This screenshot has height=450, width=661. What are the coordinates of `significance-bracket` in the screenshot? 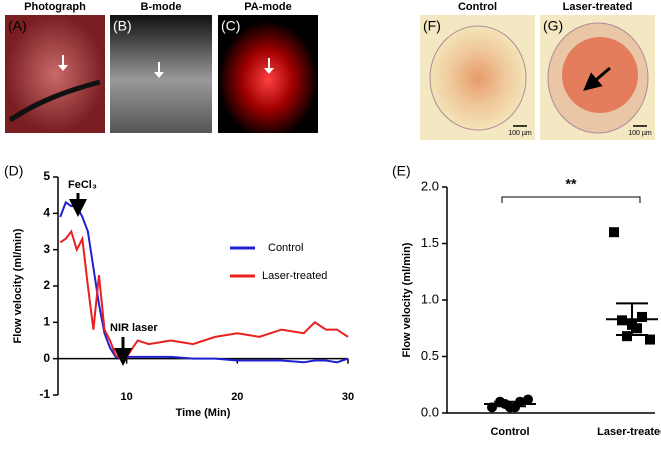 It's located at (571, 199).